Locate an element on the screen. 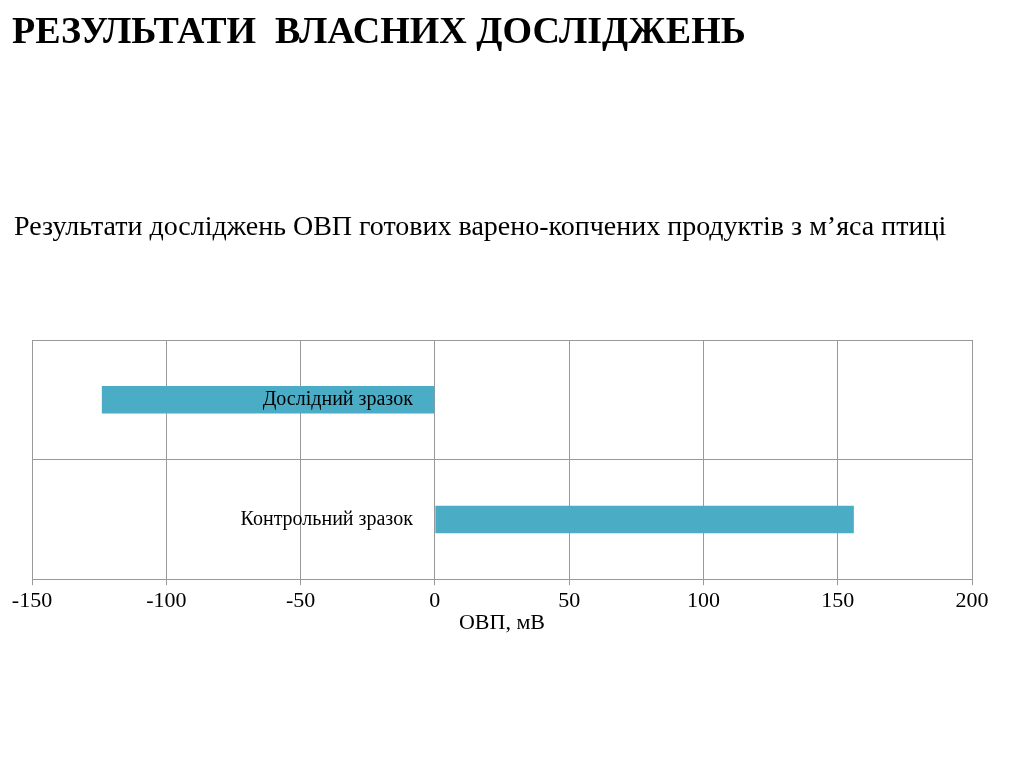 The width and height of the screenshot is (1024, 768). chart-subtitle: Результати досліджень ОВП готових варено-копчених продуктів з м’яса птиці is located at coordinates (481, 226).